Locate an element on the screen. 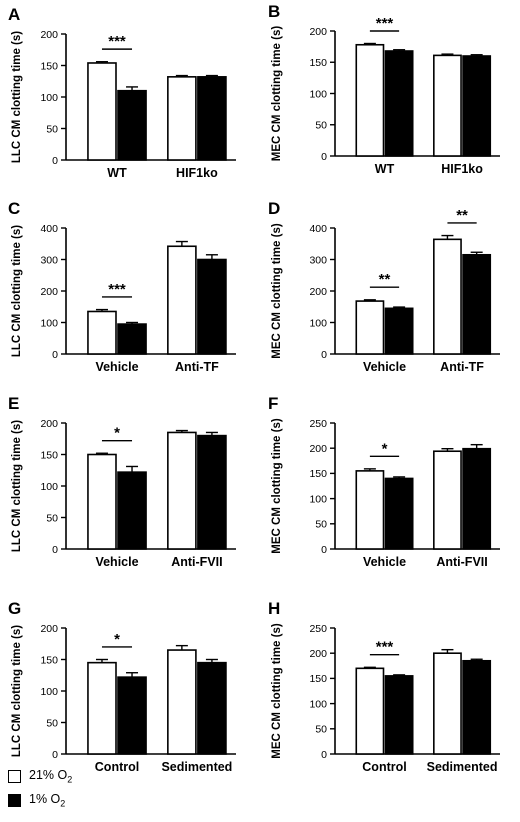  y-tick-label-a: 50 is located at coordinates (52, 129).